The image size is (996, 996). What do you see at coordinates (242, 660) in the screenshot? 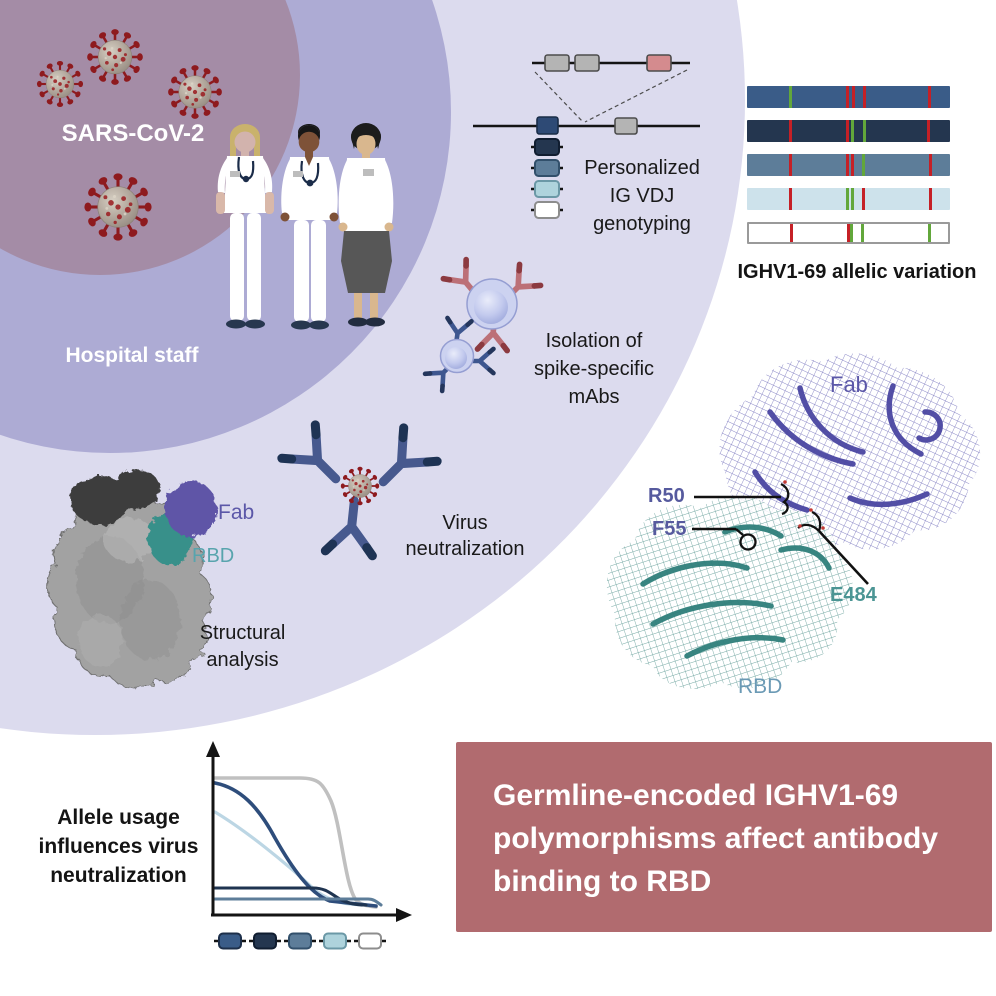
I see `structural-line: analysis` at bounding box center [242, 660].